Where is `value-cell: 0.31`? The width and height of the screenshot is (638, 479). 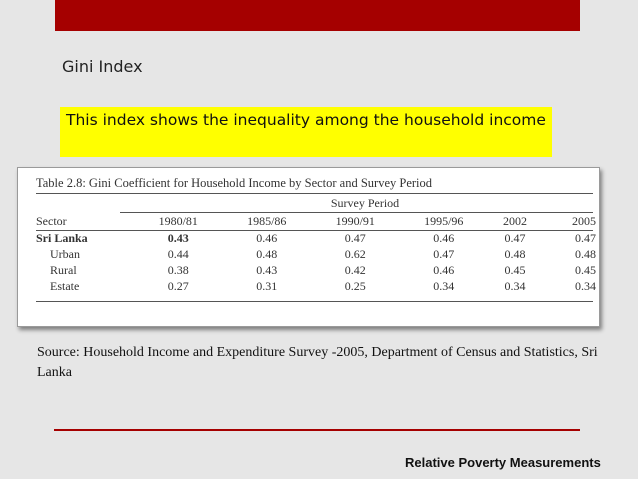 value-cell: 0.31 is located at coordinates (267, 286).